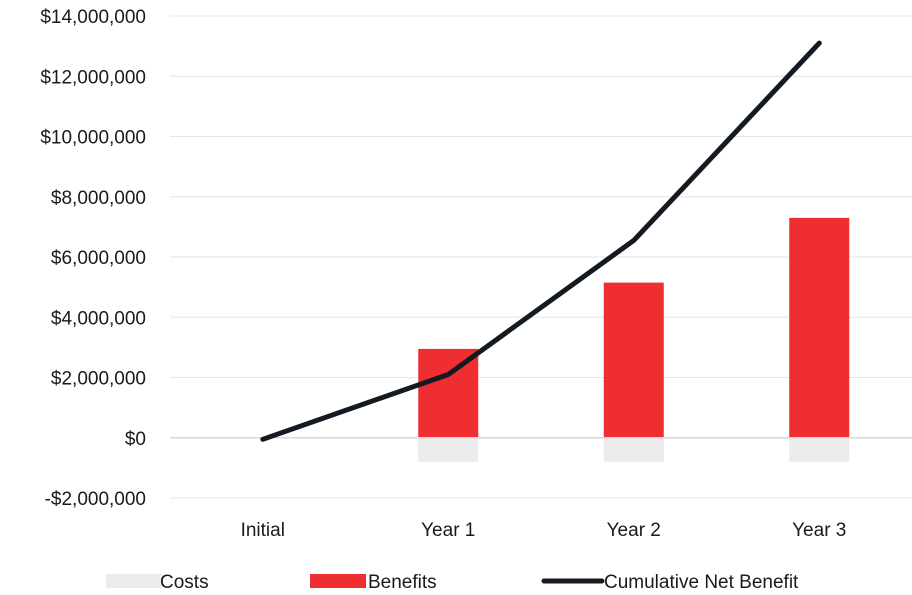  I want to click on legend-label: Benefits, so click(402, 582).